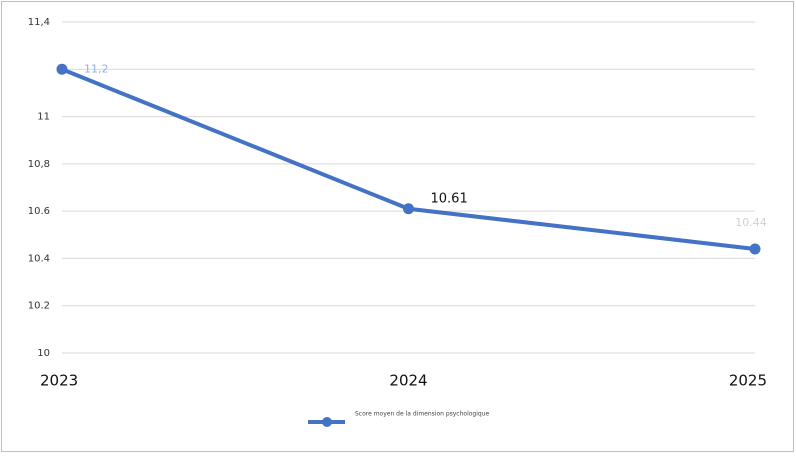 The width and height of the screenshot is (796, 458). Describe the element at coordinates (751, 222) in the screenshot. I see `data-label: 10.44` at that location.